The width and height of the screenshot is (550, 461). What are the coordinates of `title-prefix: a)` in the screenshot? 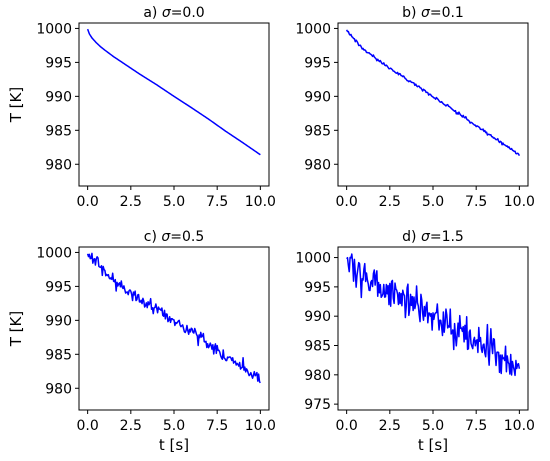 It's located at (152, 13).